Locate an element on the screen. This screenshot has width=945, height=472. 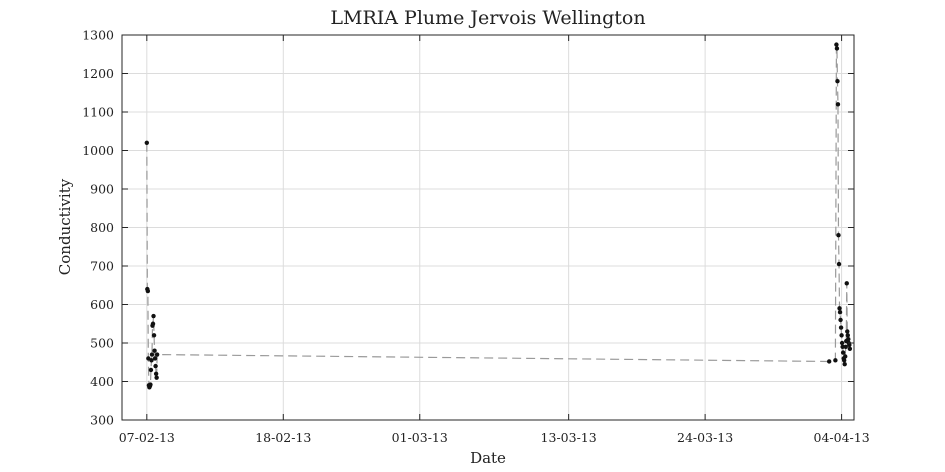
x-tick-label: 04-04-13 is located at coordinates (842, 437).